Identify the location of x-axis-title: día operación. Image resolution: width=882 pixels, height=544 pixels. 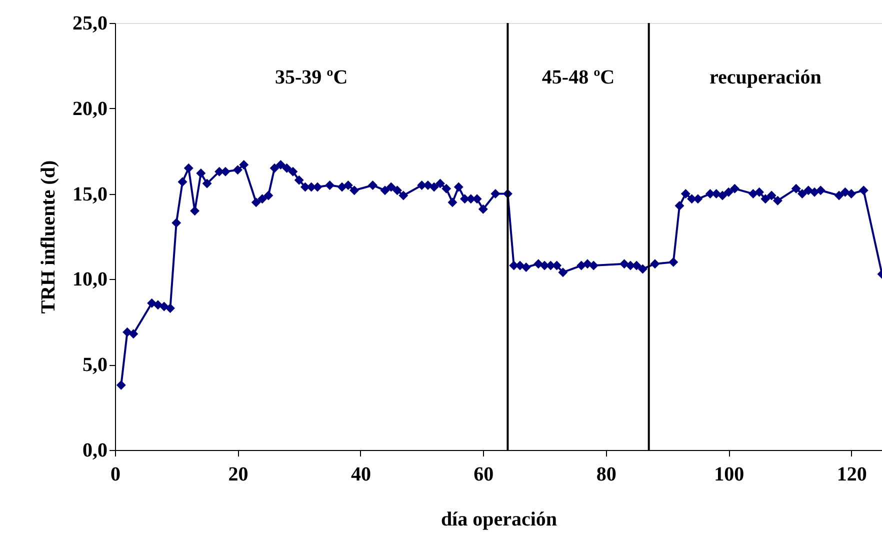
(499, 519).